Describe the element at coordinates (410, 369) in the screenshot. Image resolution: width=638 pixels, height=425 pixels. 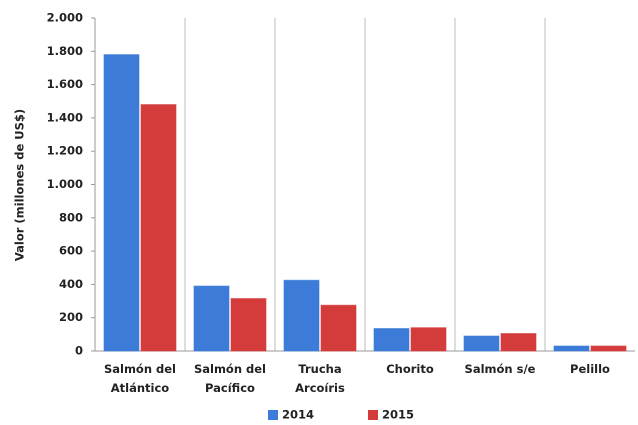
I see `x-tick-label: Chorito` at that location.